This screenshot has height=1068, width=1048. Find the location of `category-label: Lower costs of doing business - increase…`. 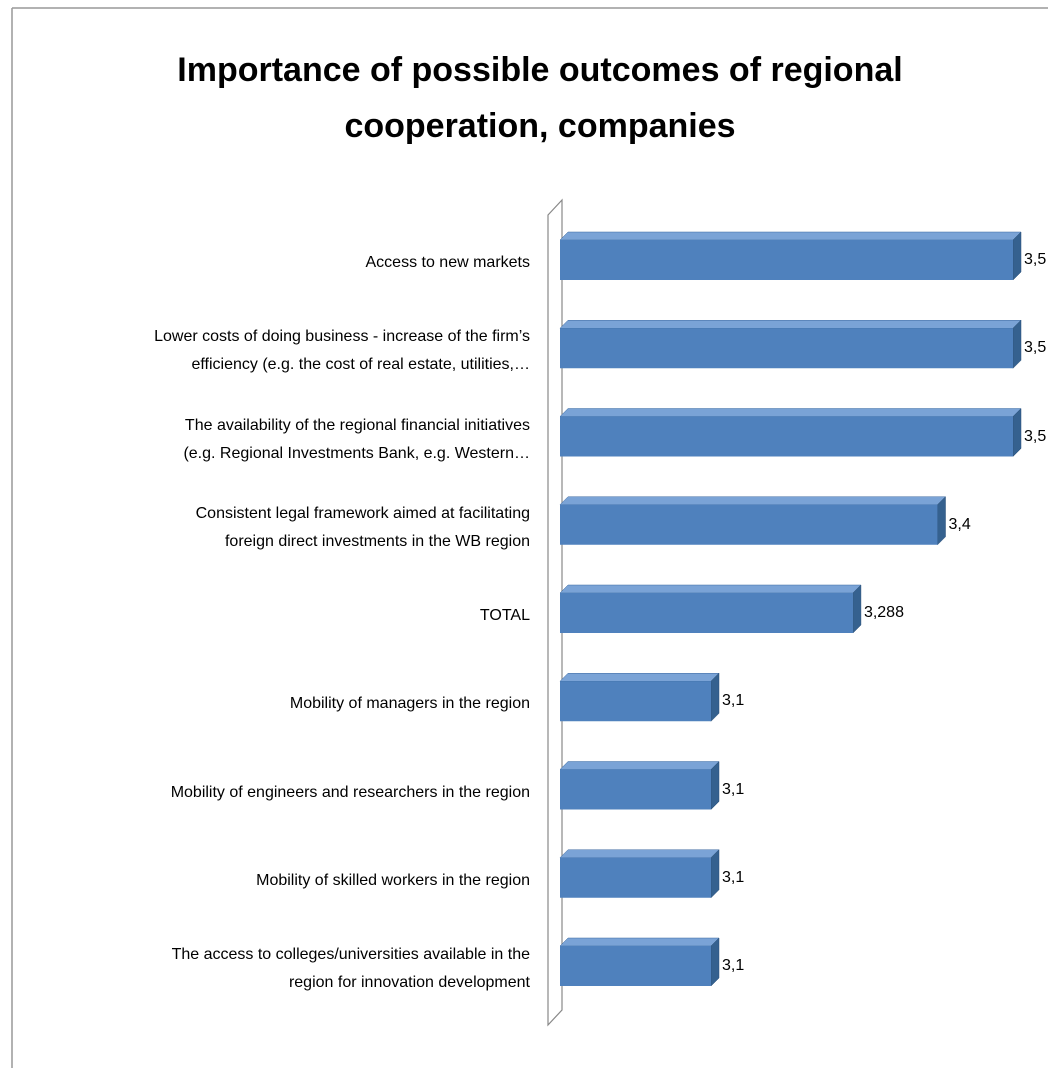

category-label: Lower costs of doing business - increase… is located at coordinates (342, 351).